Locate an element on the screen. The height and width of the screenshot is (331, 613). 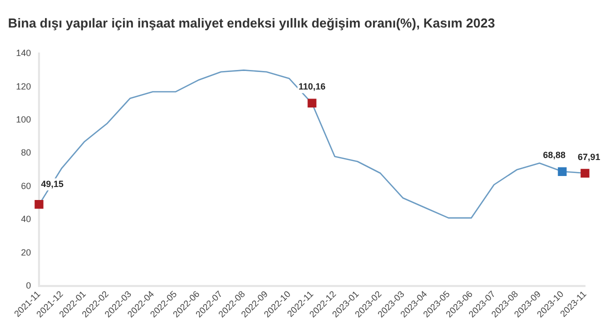
y-tick-label: 140 is located at coordinates (24, 53).